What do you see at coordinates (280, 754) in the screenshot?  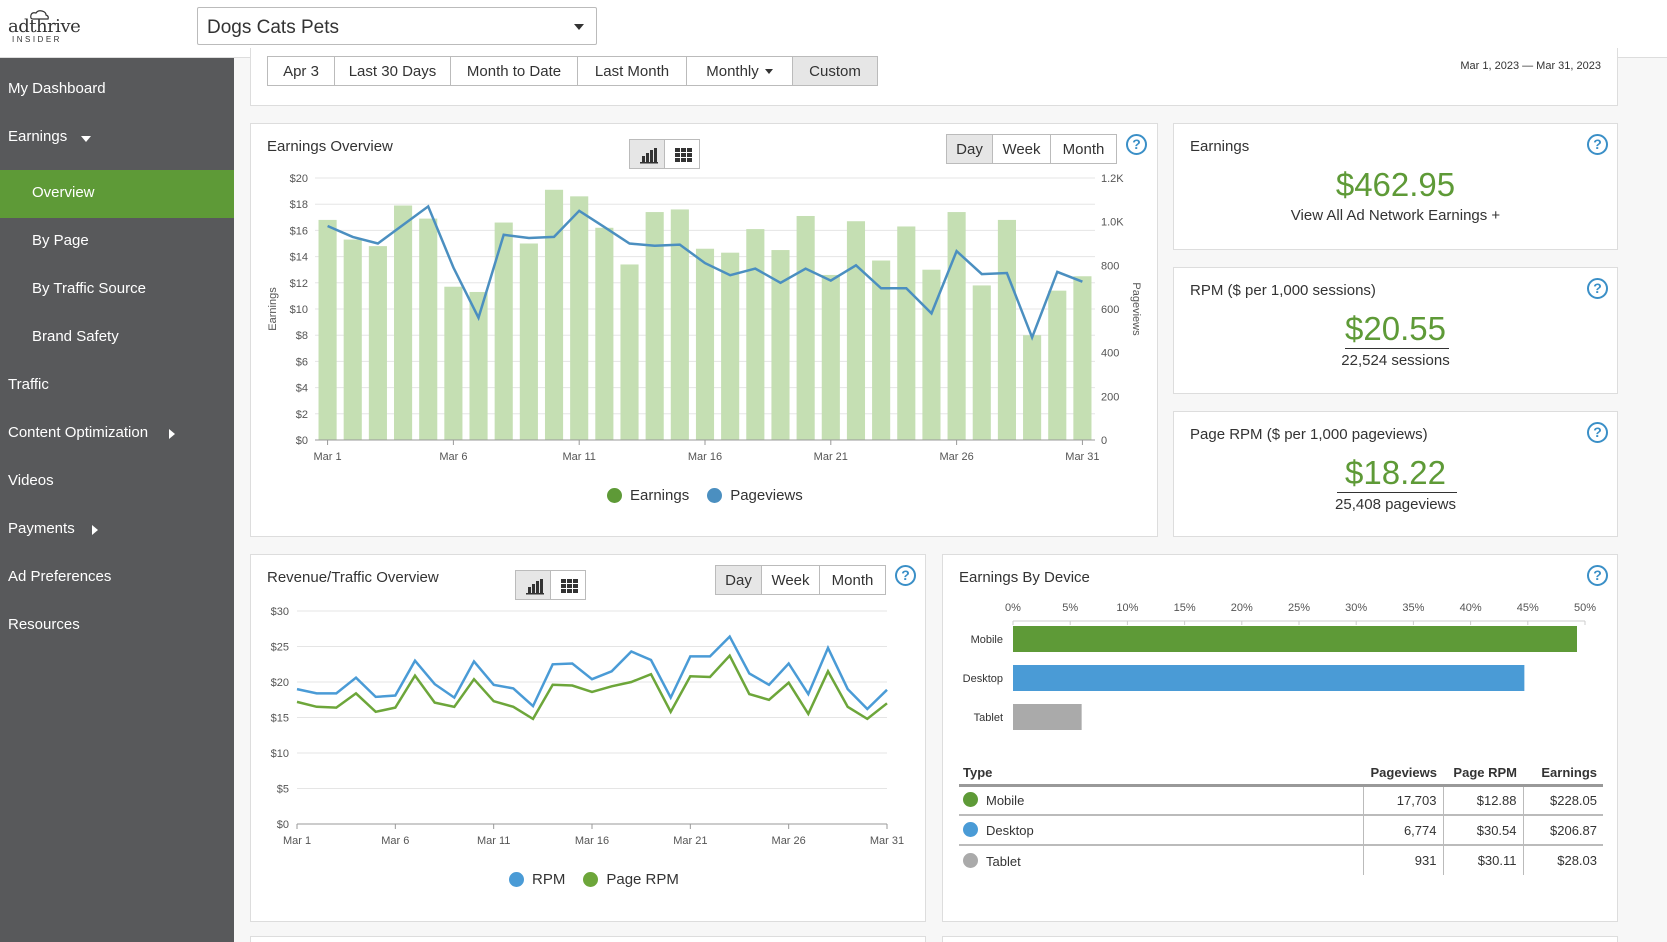 I see `y-tick-label: $10` at bounding box center [280, 754].